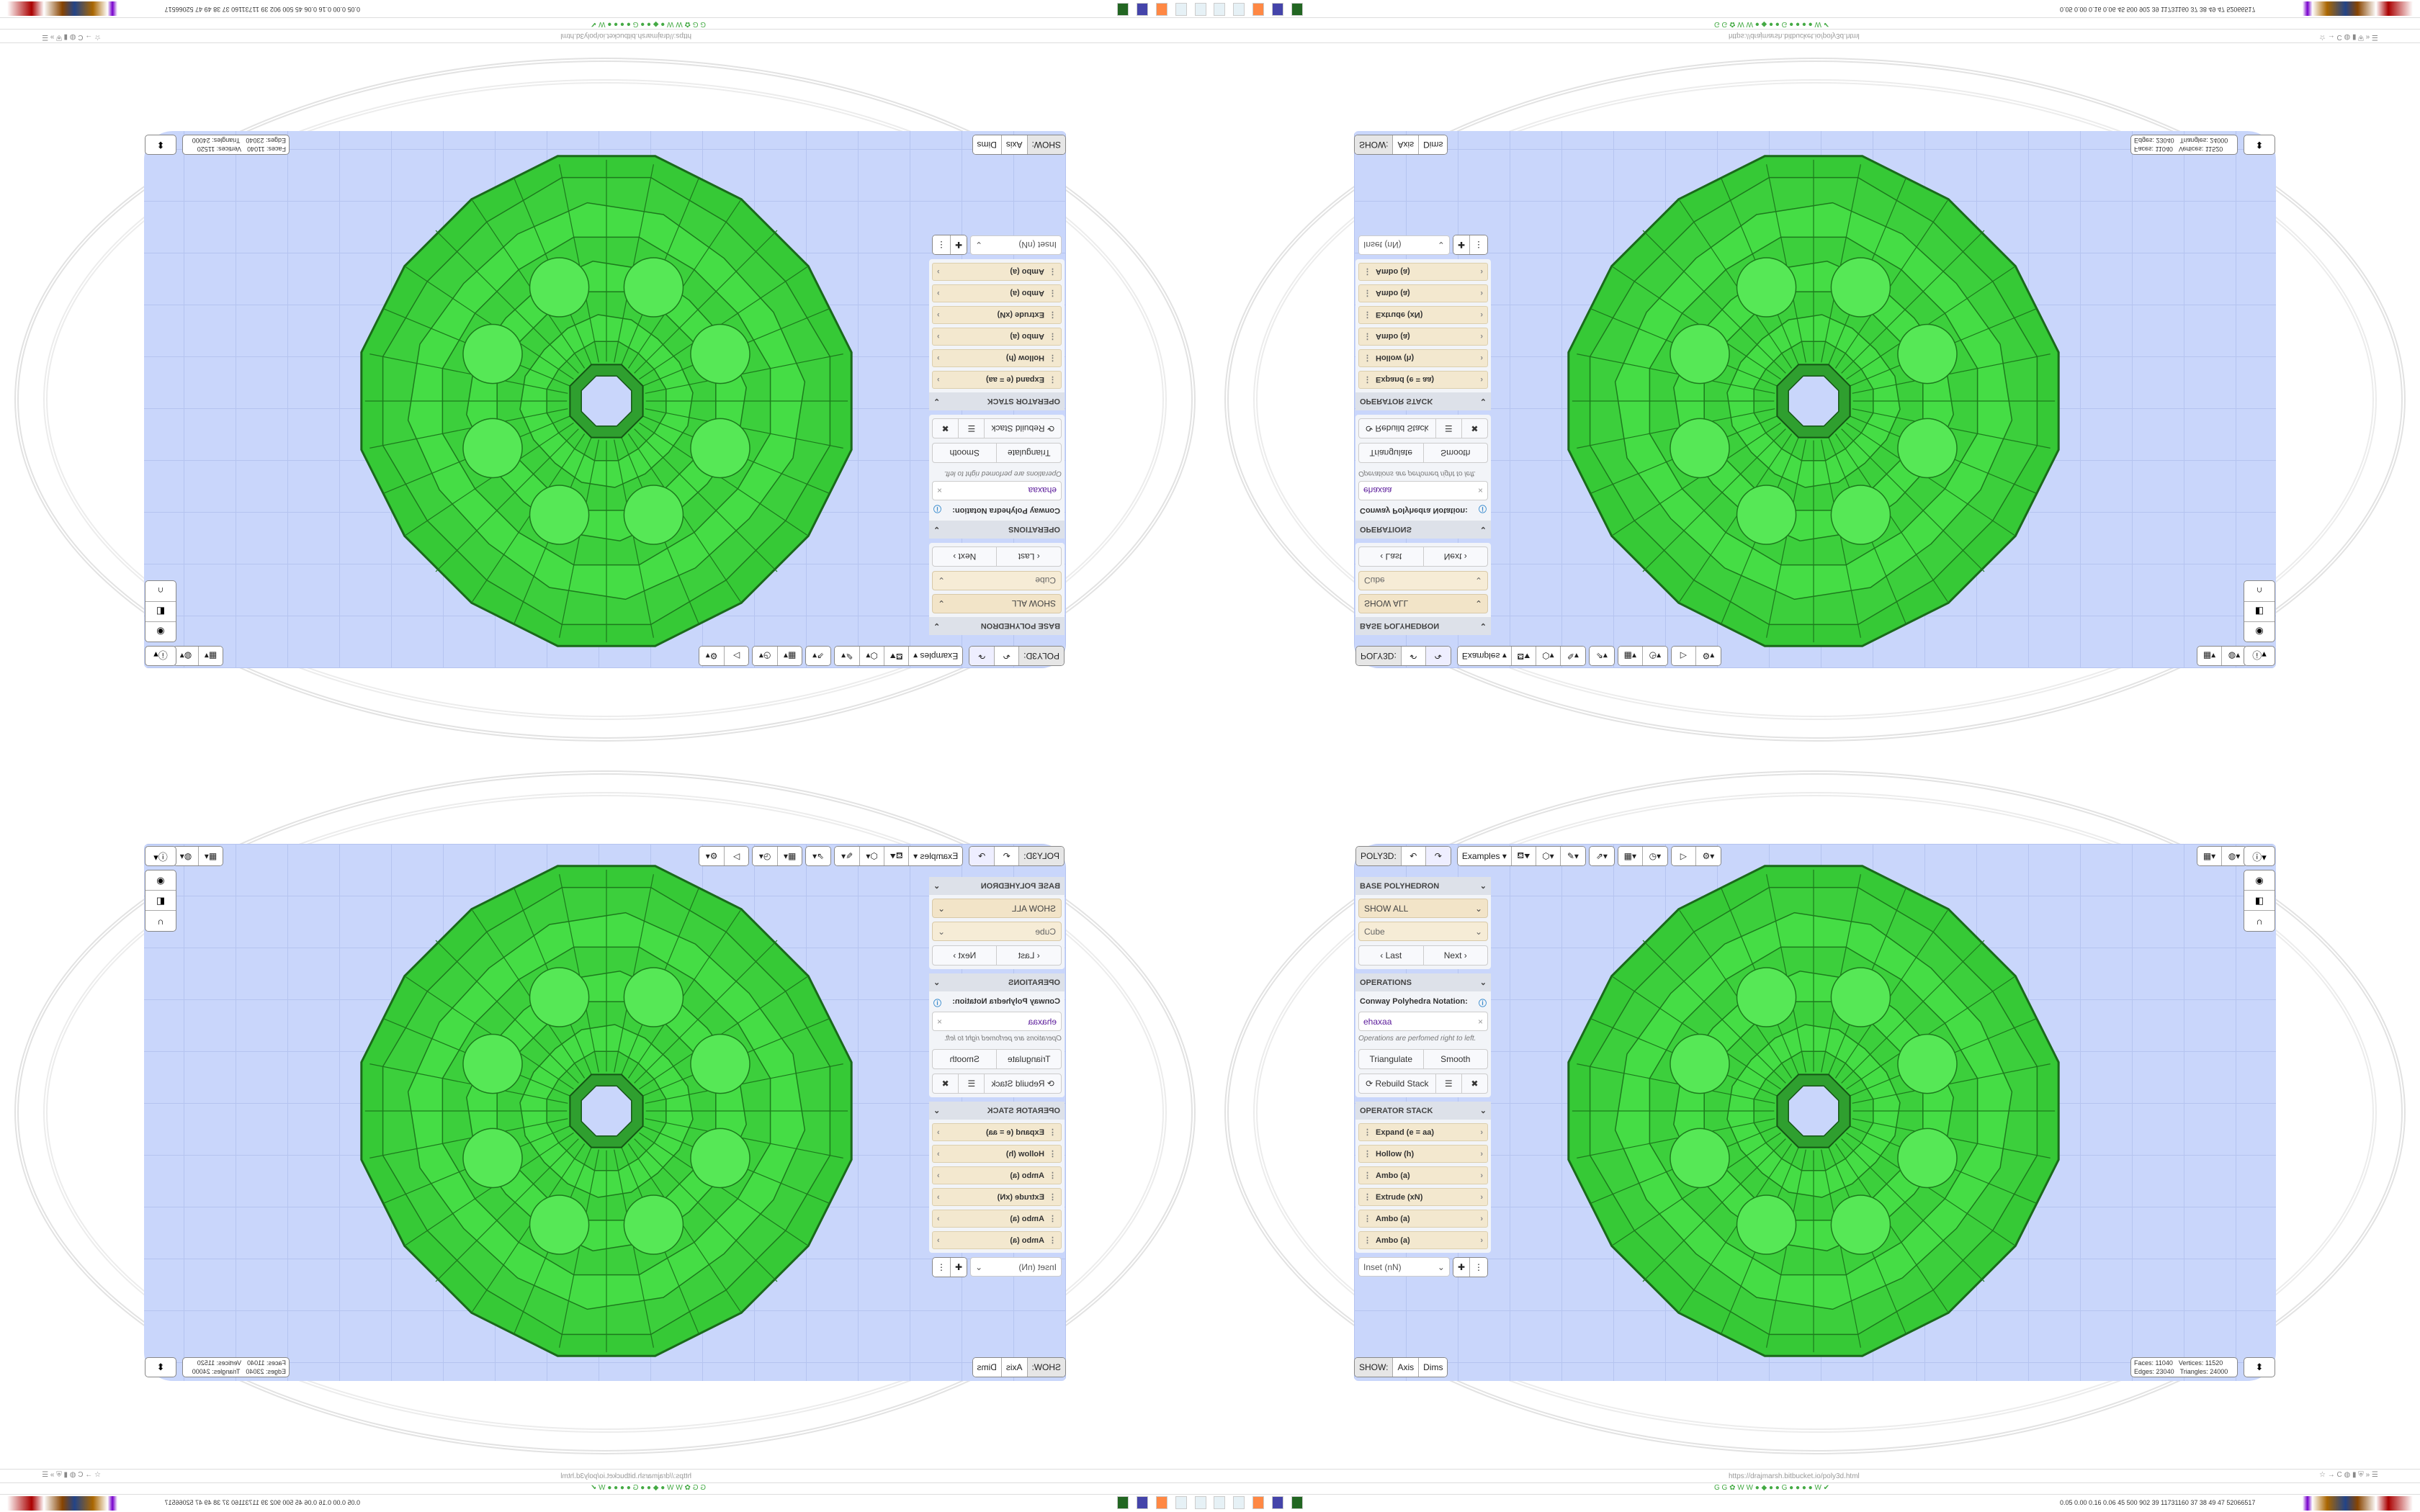  What do you see at coordinates (1655, 856) in the screenshot?
I see `clock-button: ◷▾` at bounding box center [1655, 856].